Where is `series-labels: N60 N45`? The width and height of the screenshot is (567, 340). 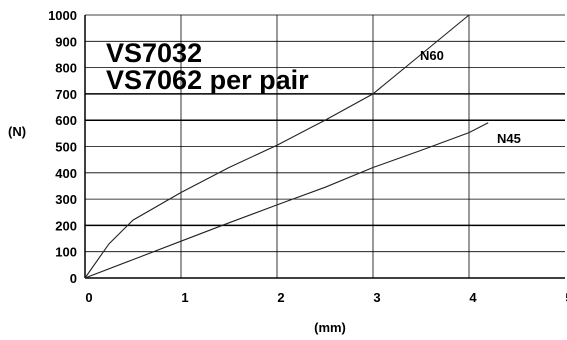 series-labels: N60 N45 is located at coordinates (470, 97).